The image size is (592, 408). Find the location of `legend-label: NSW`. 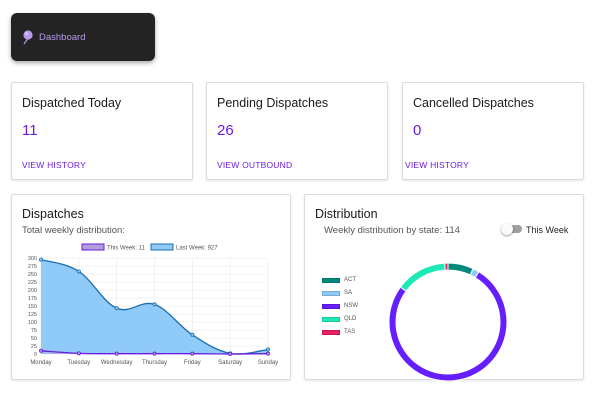

legend-label: NSW is located at coordinates (351, 306).